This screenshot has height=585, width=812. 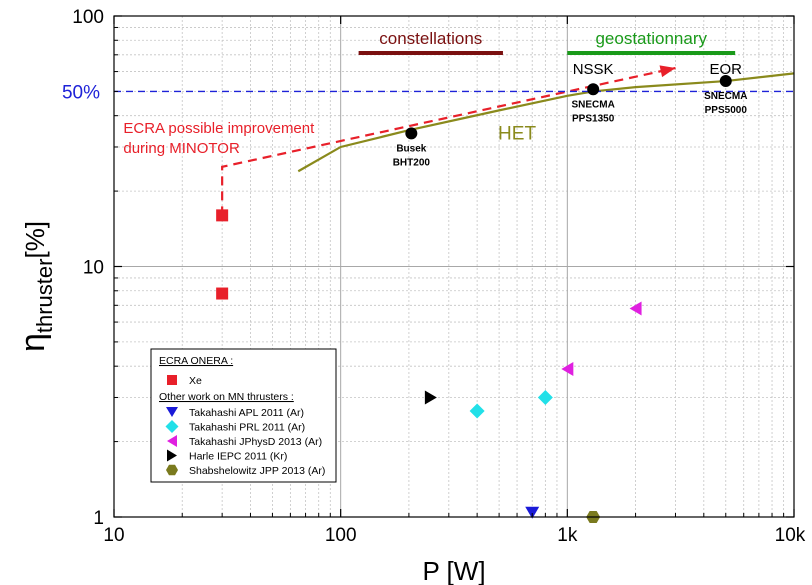 What do you see at coordinates (790, 535) in the screenshot?
I see `x-tick-label: 10k` at bounding box center [790, 535].